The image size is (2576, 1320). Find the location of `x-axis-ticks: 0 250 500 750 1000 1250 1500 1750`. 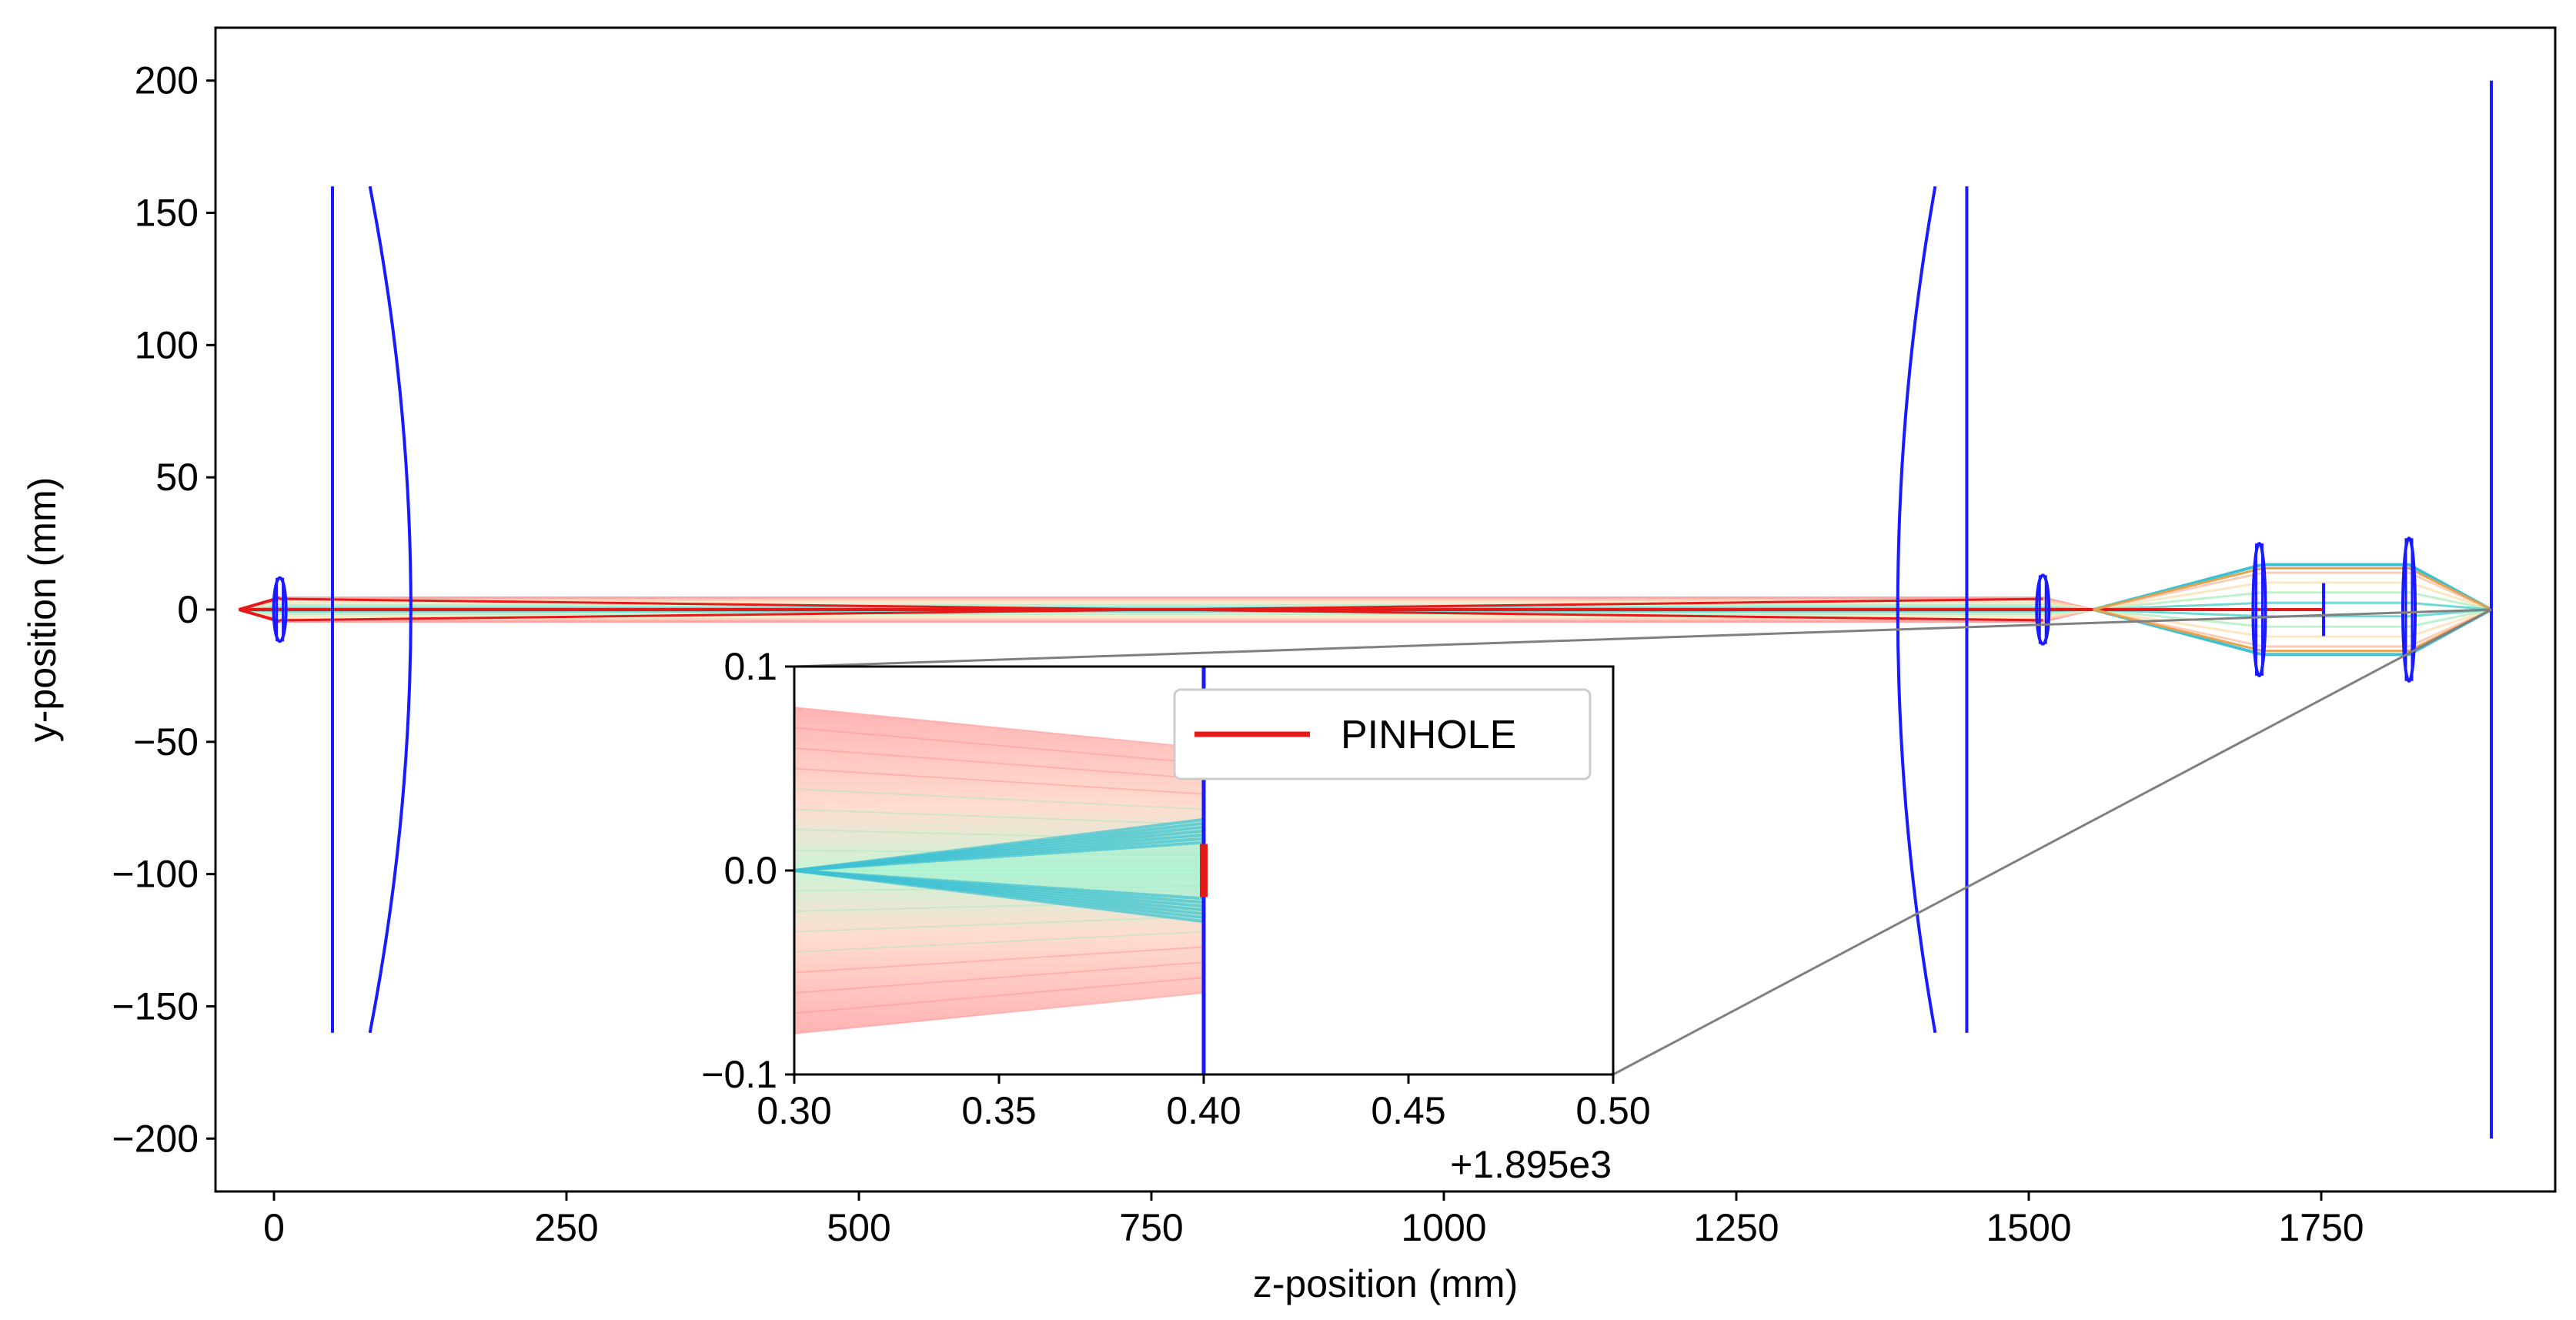

x-axis-ticks: 0 250 500 750 1000 1250 1500 1750 is located at coordinates (1313, 1220).